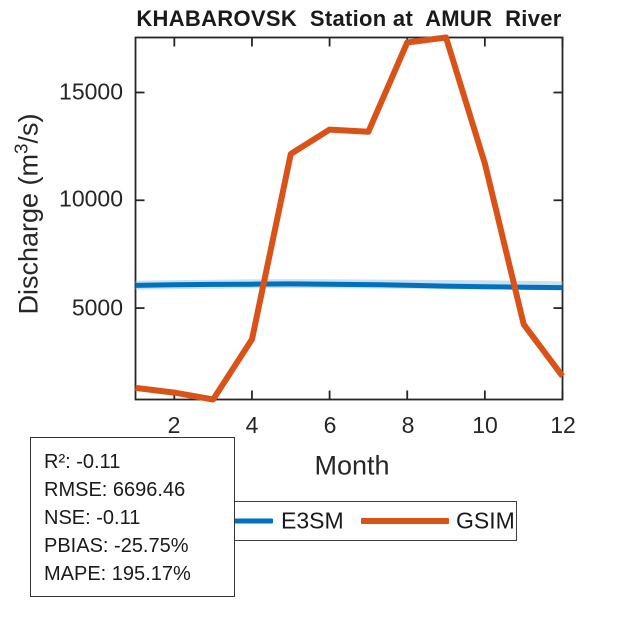  What do you see at coordinates (252, 425) in the screenshot?
I see `x-tick-label: 4` at bounding box center [252, 425].